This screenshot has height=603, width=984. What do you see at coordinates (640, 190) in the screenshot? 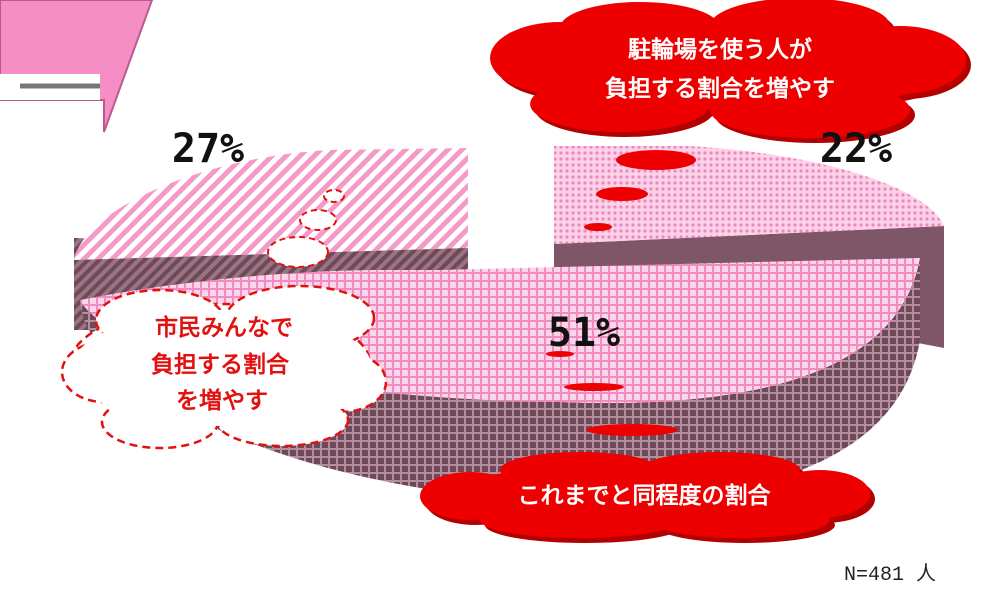
I see `callout-pointer-parking` at bounding box center [640, 190].